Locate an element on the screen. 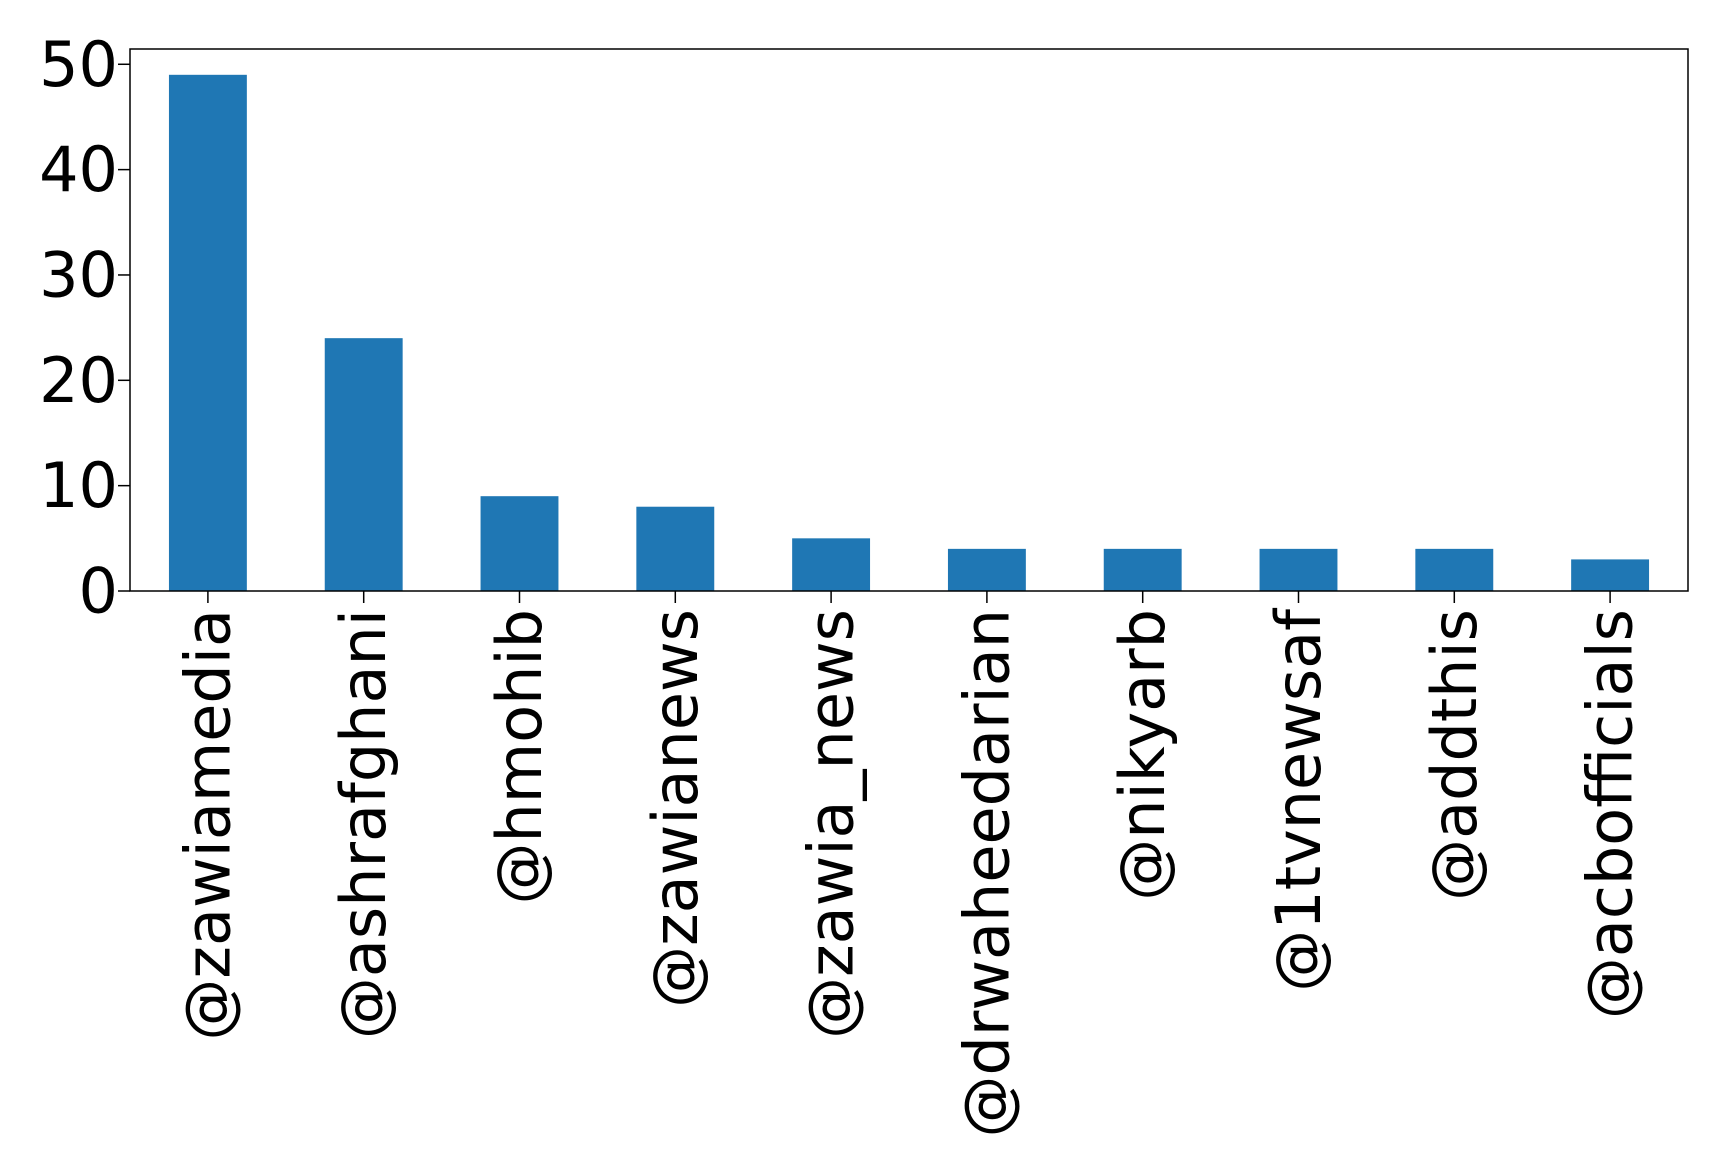  bar-addthis is located at coordinates (1454, 569).